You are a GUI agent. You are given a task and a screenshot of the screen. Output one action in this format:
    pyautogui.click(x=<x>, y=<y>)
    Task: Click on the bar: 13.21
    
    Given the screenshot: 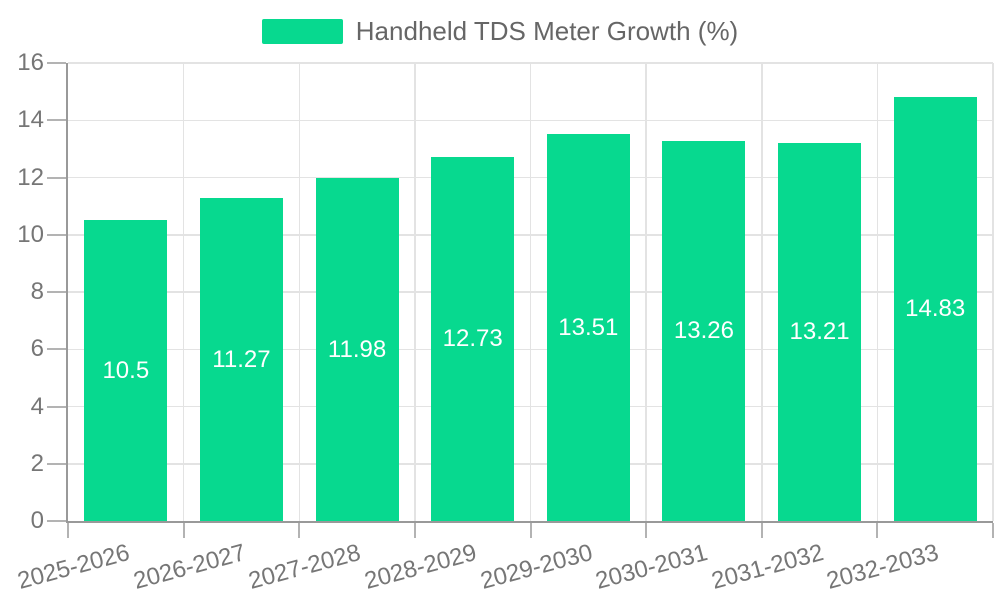 What is the action you would take?
    pyautogui.click(x=820, y=331)
    